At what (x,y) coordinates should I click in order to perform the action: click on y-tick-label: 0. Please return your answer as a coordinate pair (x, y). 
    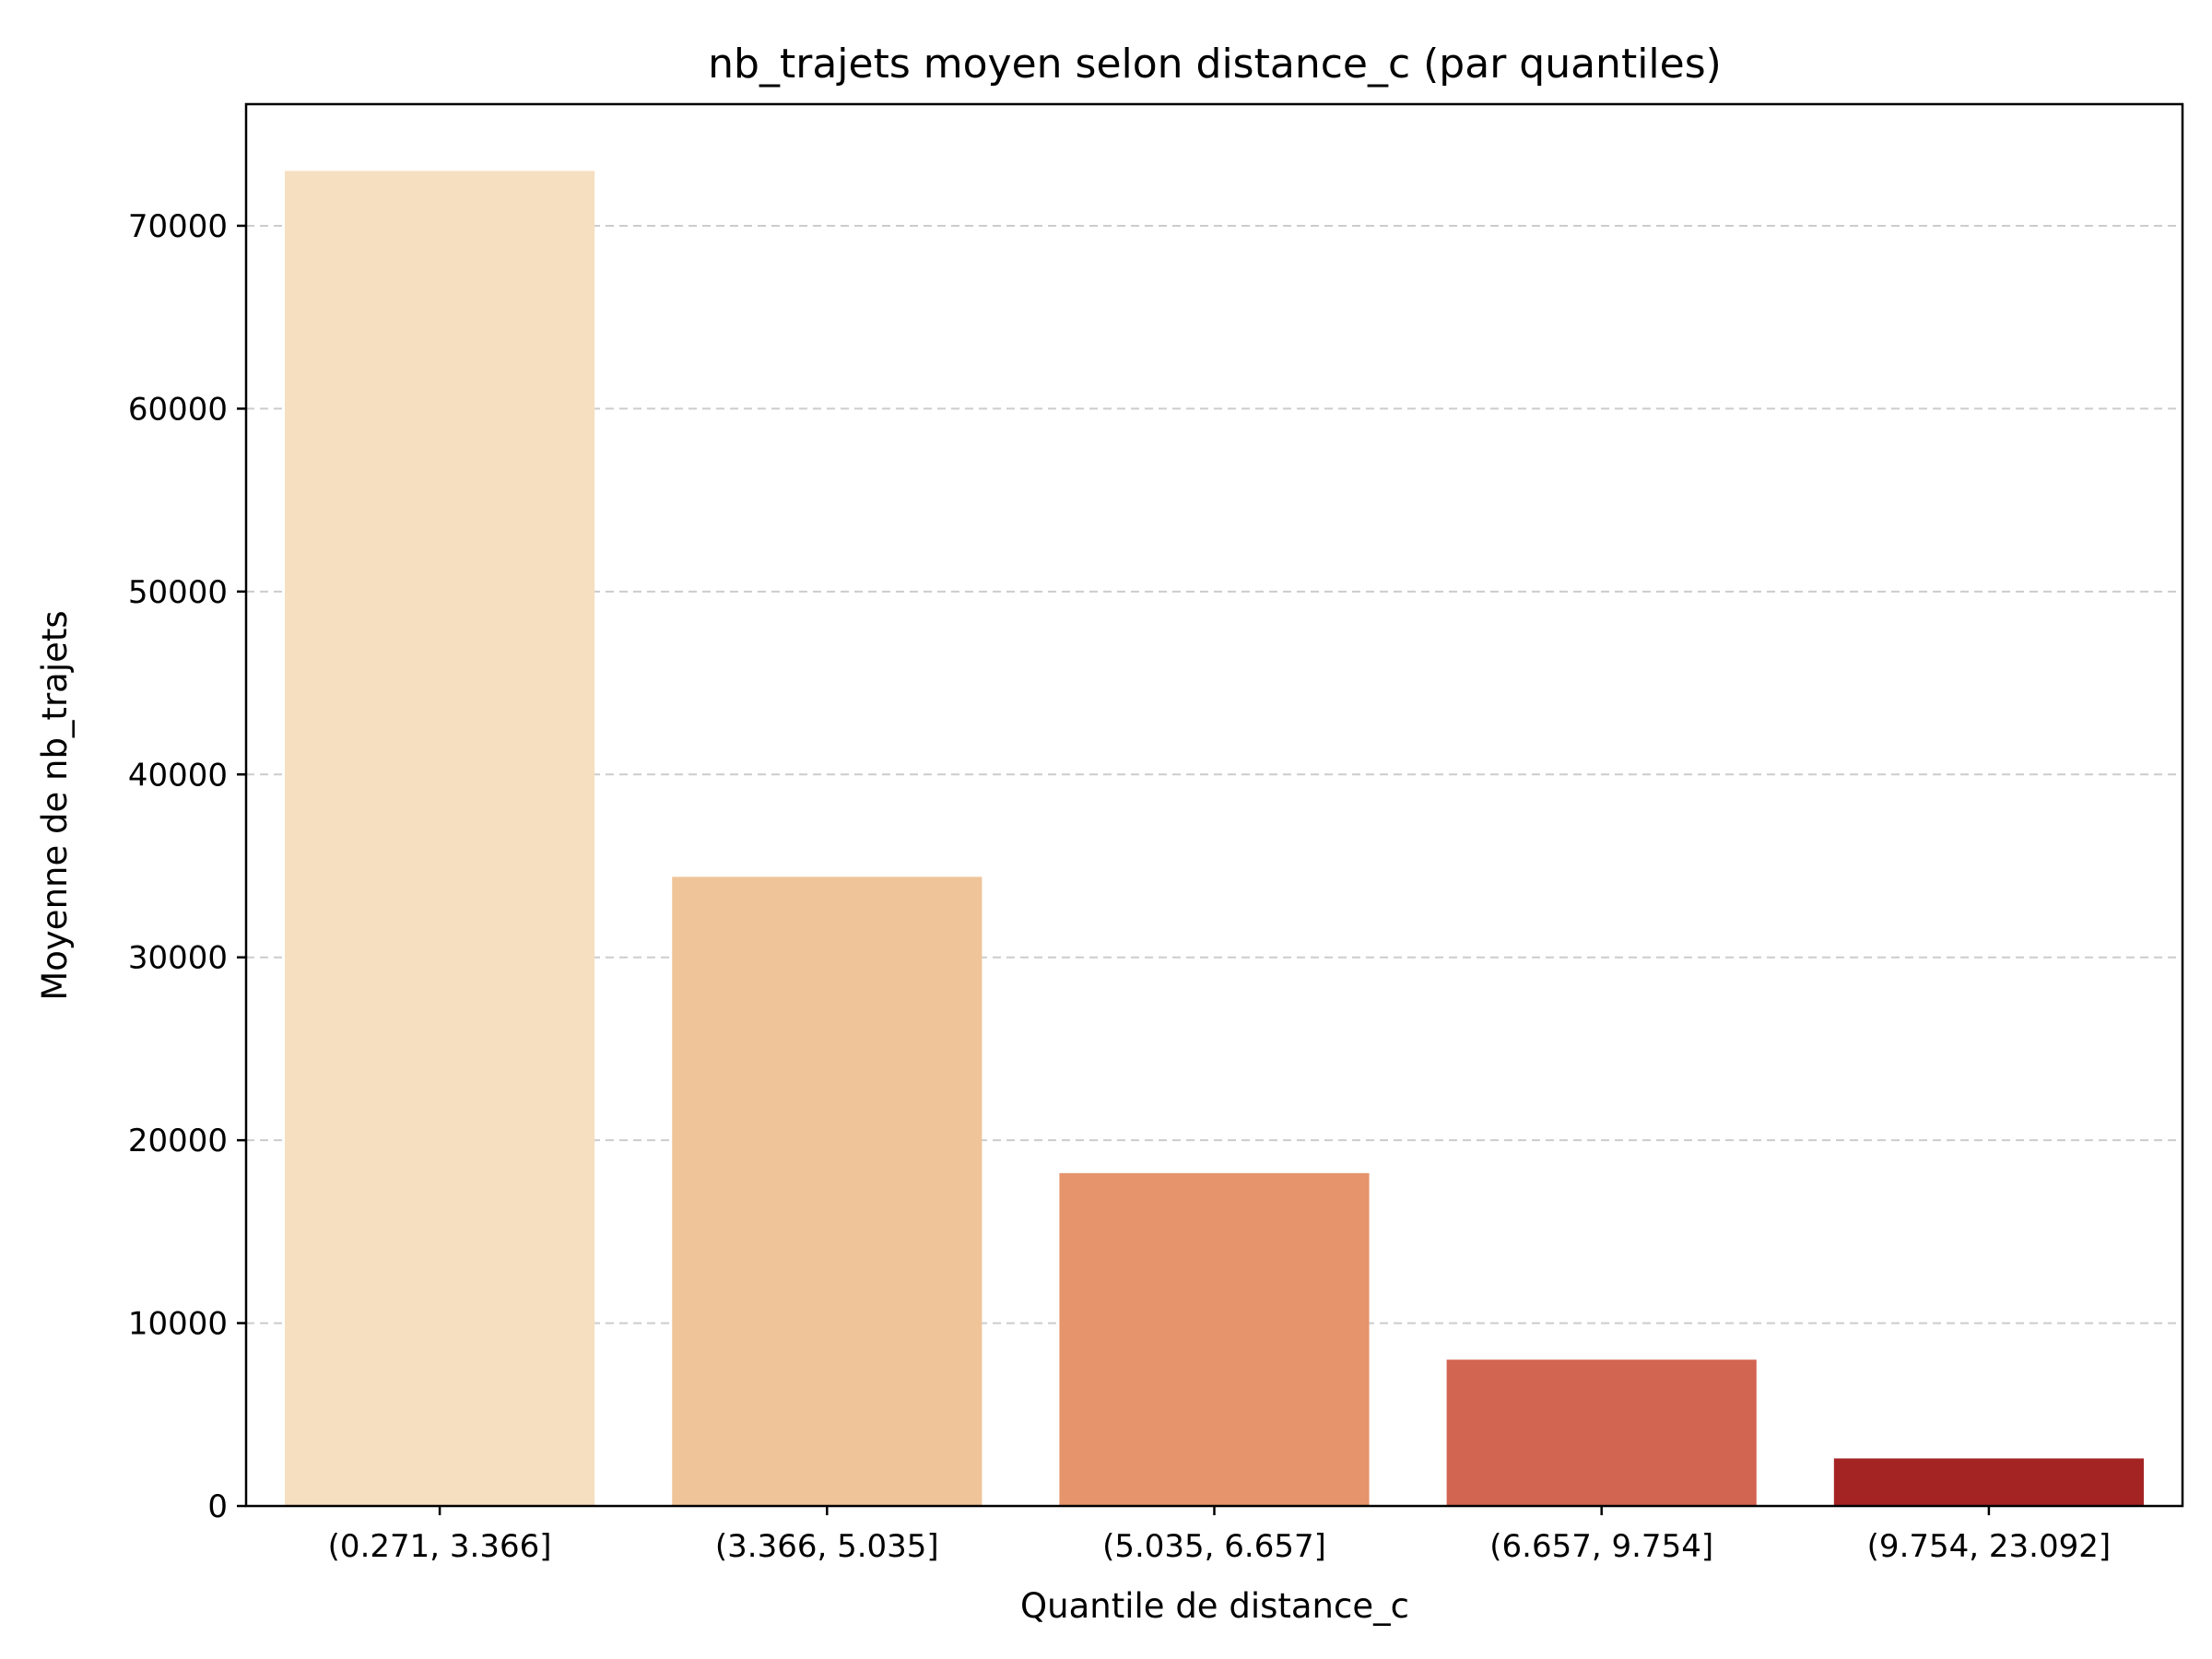
    Looking at the image, I should click on (217, 1506).